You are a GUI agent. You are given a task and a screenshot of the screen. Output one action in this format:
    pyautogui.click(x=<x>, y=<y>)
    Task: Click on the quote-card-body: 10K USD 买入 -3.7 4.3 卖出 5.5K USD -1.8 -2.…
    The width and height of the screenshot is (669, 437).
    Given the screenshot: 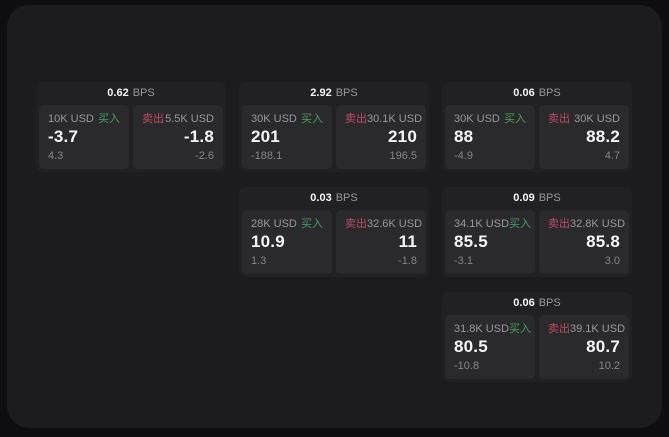 What is the action you would take?
    pyautogui.click(x=131, y=138)
    